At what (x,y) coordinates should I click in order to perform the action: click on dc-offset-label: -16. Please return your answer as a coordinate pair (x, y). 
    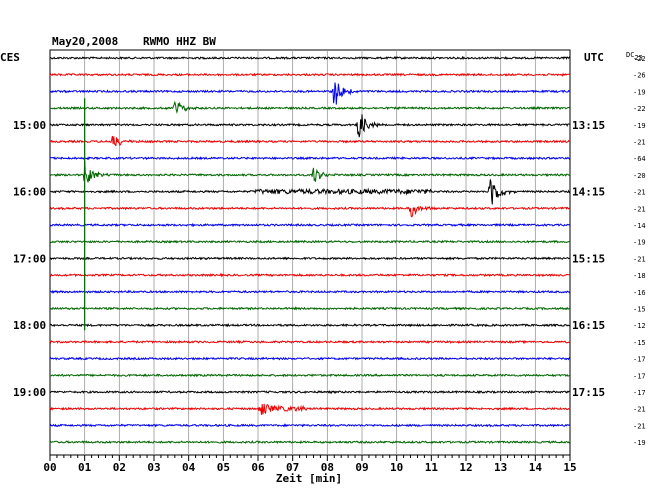
    Looking at the image, I should click on (639, 293).